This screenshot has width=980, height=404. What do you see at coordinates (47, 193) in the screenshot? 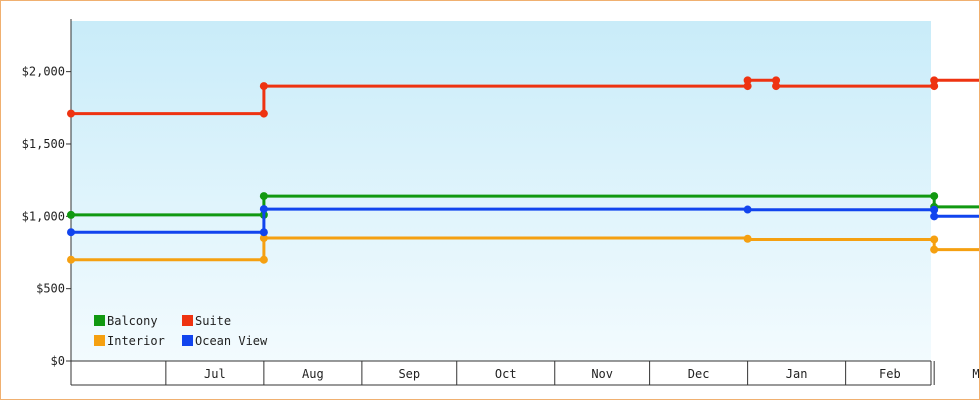
I see `y-axis: $0 $500 $1,000 $1,500 $2,000` at bounding box center [47, 193].